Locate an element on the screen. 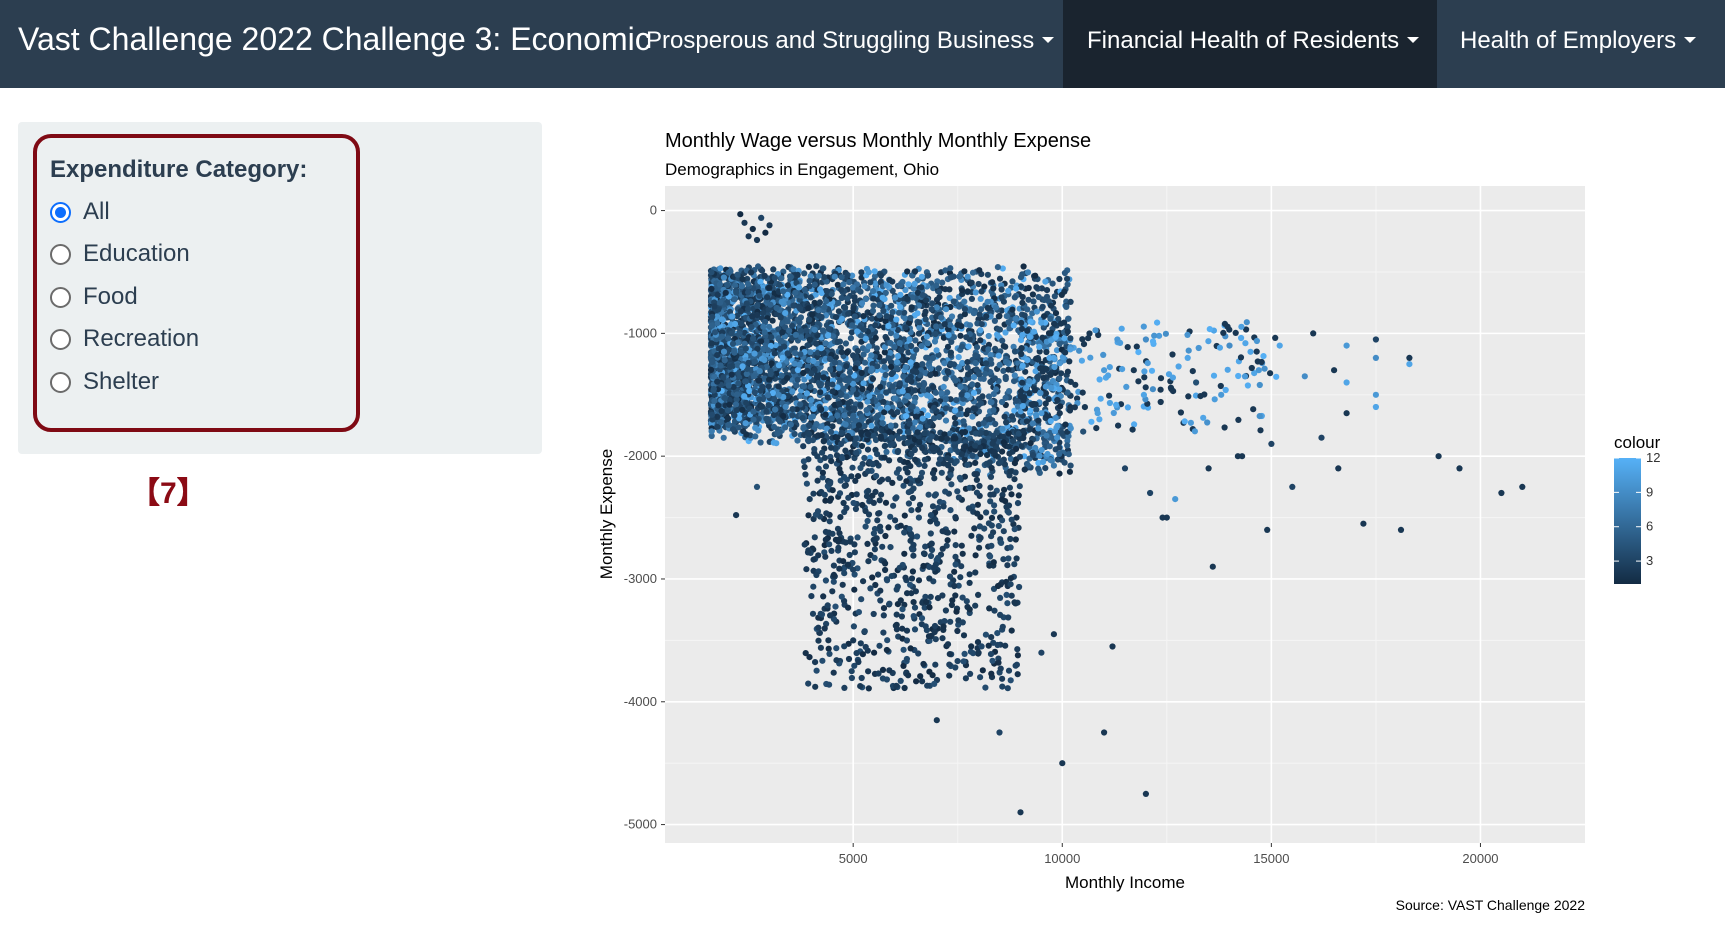 This screenshot has height=942, width=1725. nav-health-of-employers: Health of Employers is located at coordinates (1578, 44).